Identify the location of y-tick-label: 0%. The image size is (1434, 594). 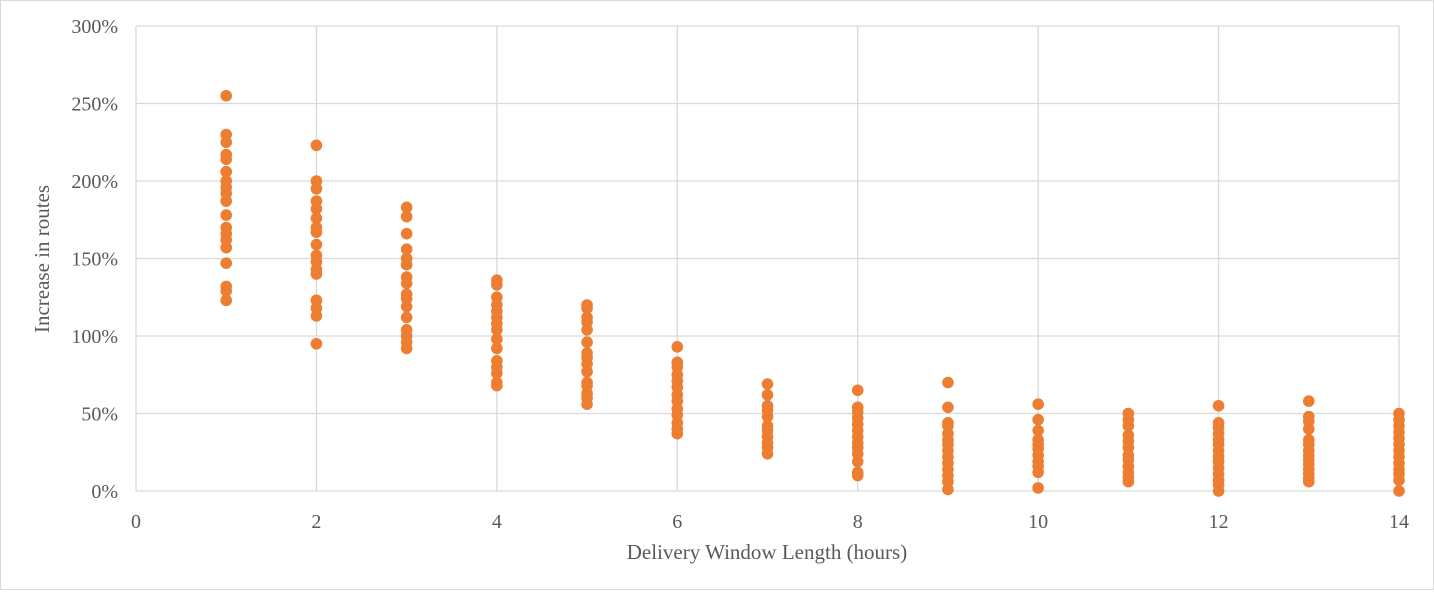
(104, 492).